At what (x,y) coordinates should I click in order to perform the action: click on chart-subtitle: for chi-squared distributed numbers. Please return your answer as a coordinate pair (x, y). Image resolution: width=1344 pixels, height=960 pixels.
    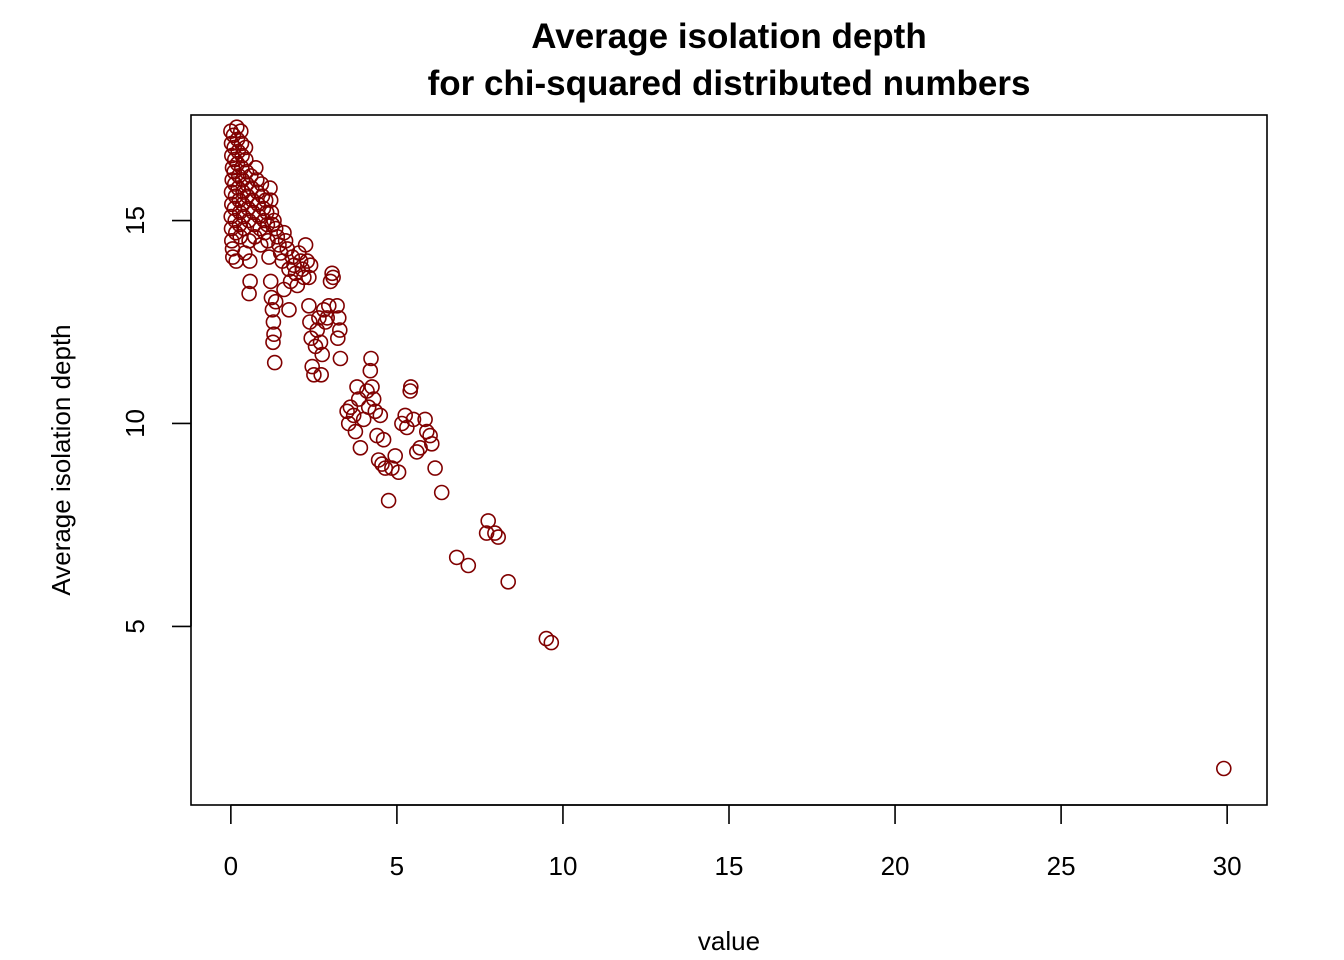
    Looking at the image, I should click on (729, 83).